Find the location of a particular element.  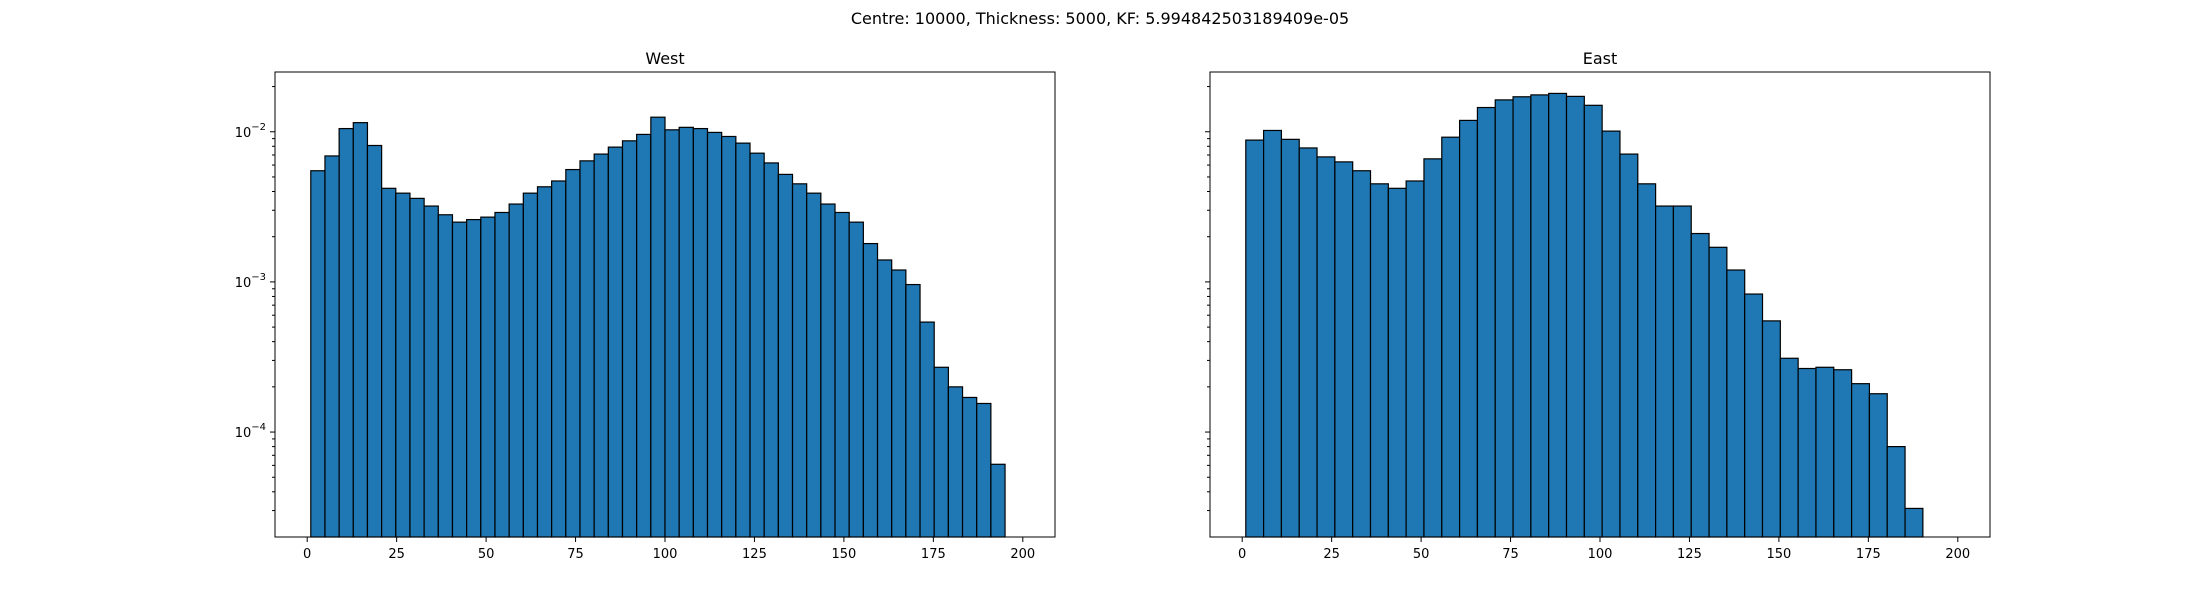

east-title: East is located at coordinates (1600, 58).